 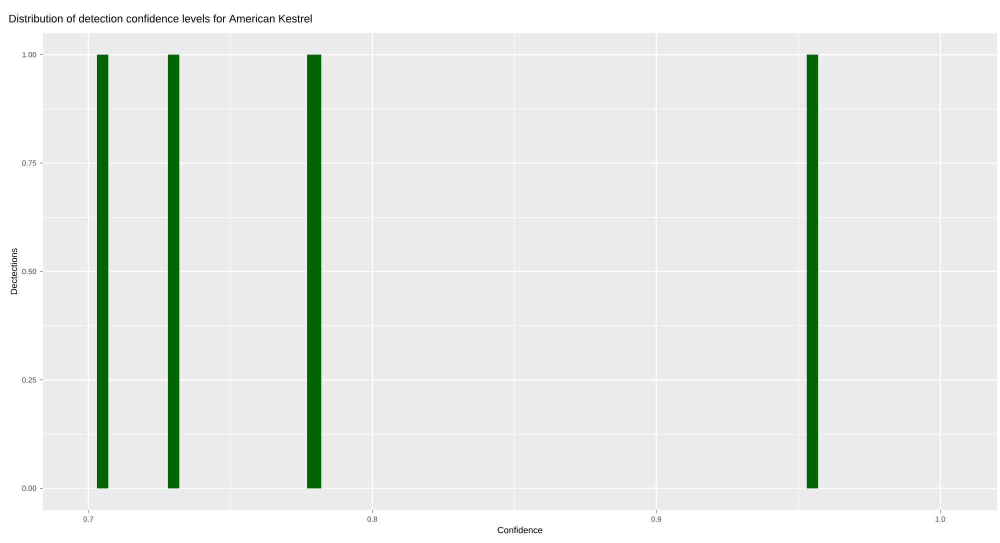 What do you see at coordinates (160, 18) in the screenshot?
I see `chart-title: Distribution of detection confidence levels for American Kestrel` at bounding box center [160, 18].